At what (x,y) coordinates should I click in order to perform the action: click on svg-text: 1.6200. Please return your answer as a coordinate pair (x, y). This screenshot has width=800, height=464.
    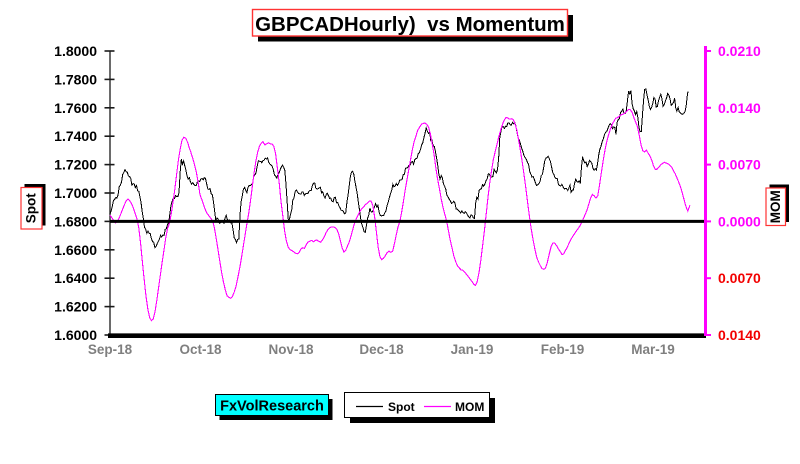
    Looking at the image, I should click on (75, 307).